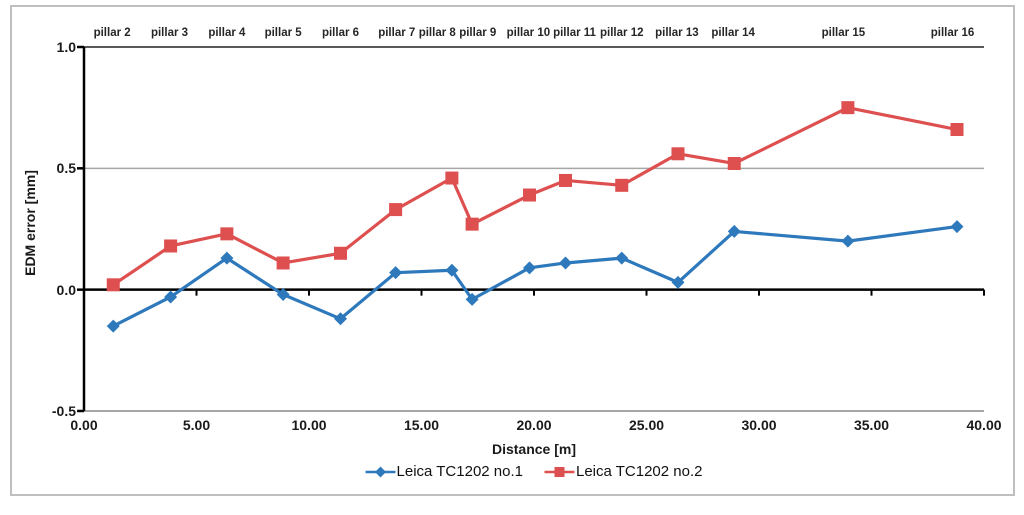  Describe the element at coordinates (112, 33) in the screenshot. I see `pillar-label: pillar 2` at that location.